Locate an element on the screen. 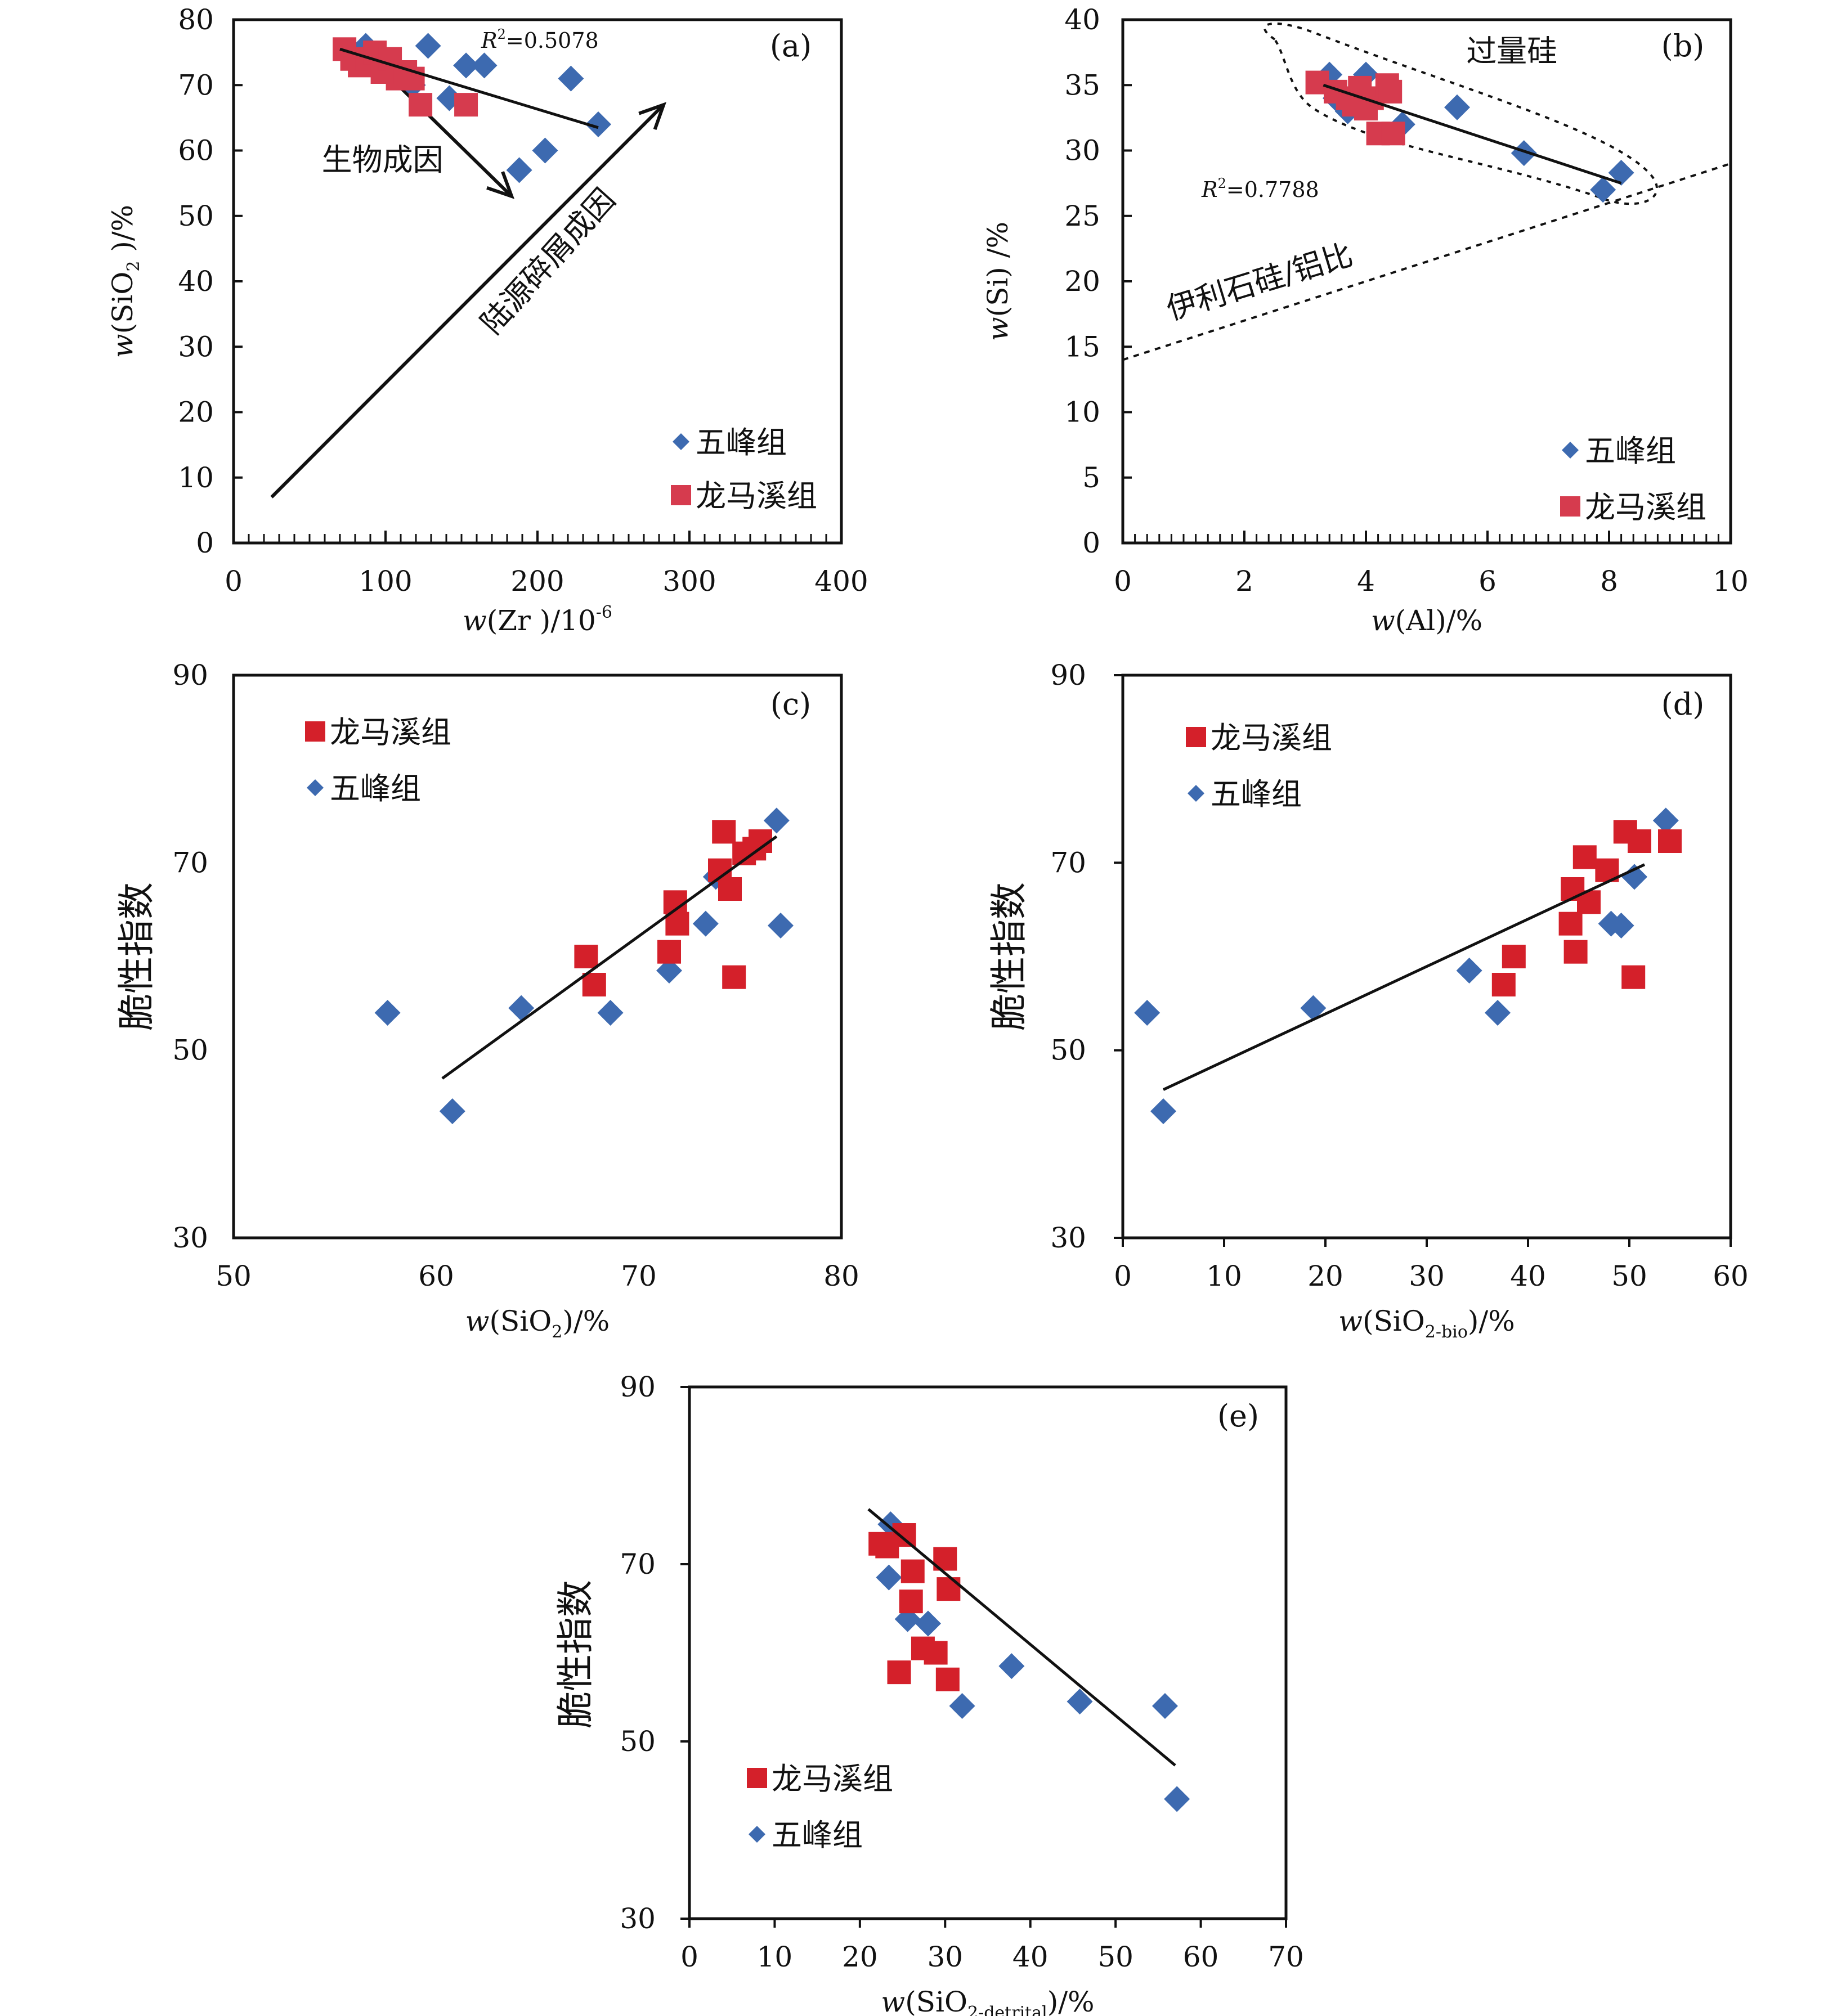 The image size is (1828, 2016). y-tick-label: 60 is located at coordinates (196, 150).